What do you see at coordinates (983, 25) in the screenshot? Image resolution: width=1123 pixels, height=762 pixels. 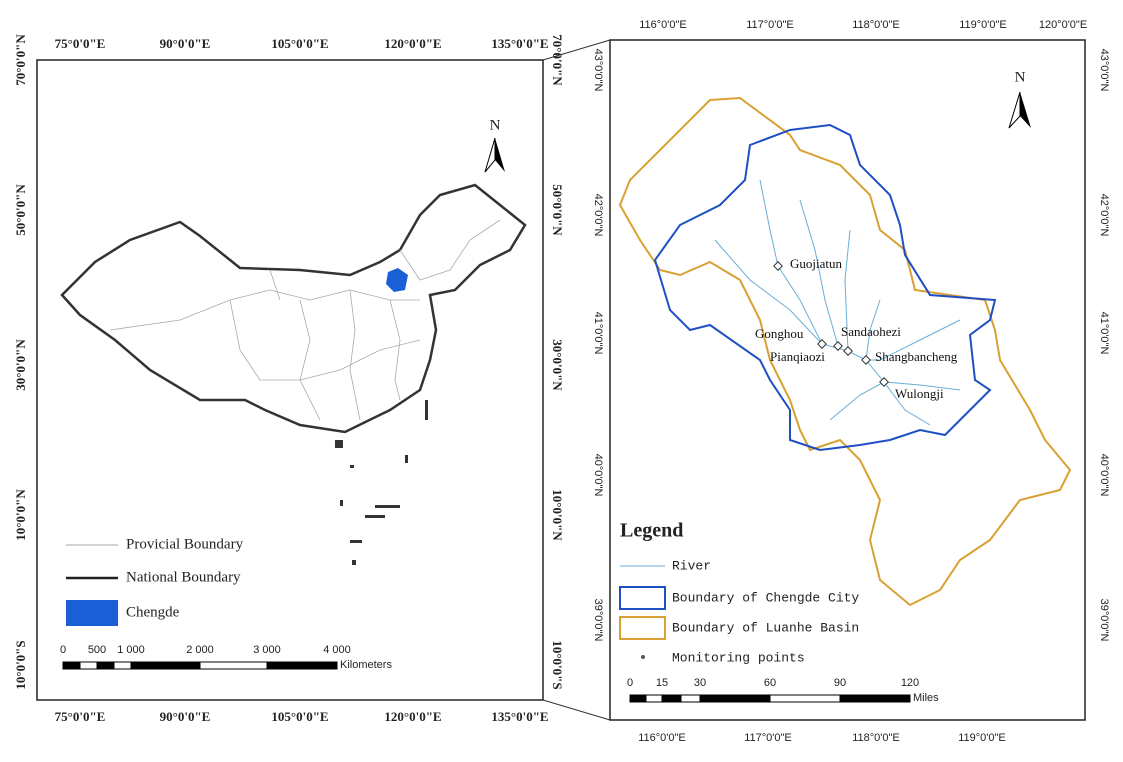 I see `top-label: 119°0'0"E` at bounding box center [983, 25].